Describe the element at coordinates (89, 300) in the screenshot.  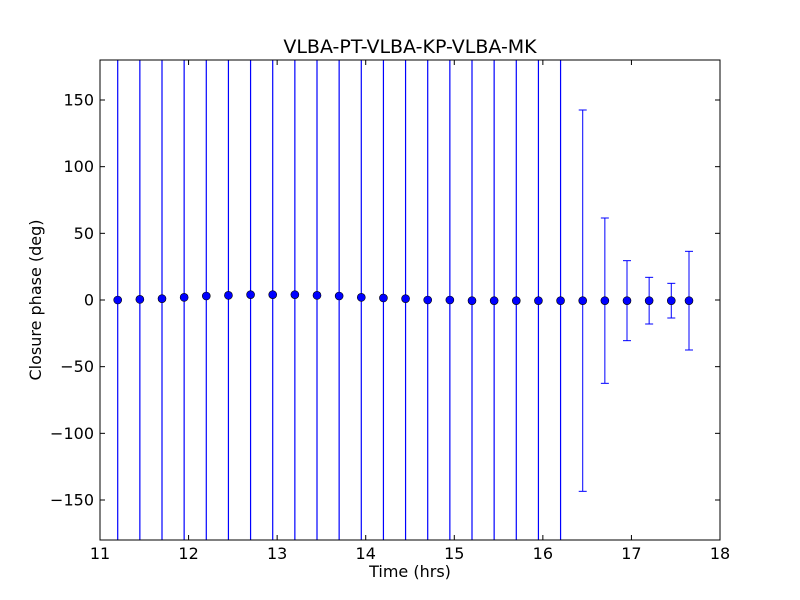
I see `y-tick-label: 0` at that location.